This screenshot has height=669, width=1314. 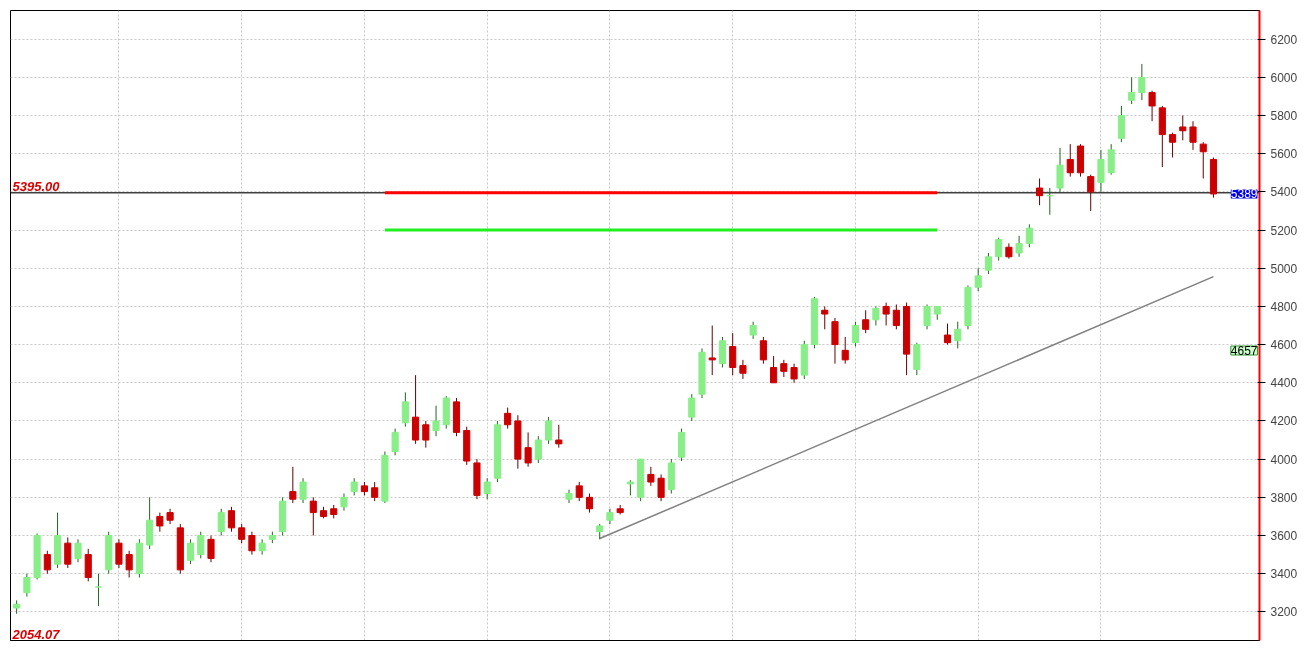 What do you see at coordinates (1284, 383) in the screenshot?
I see `y-tick-label: 4400` at bounding box center [1284, 383].